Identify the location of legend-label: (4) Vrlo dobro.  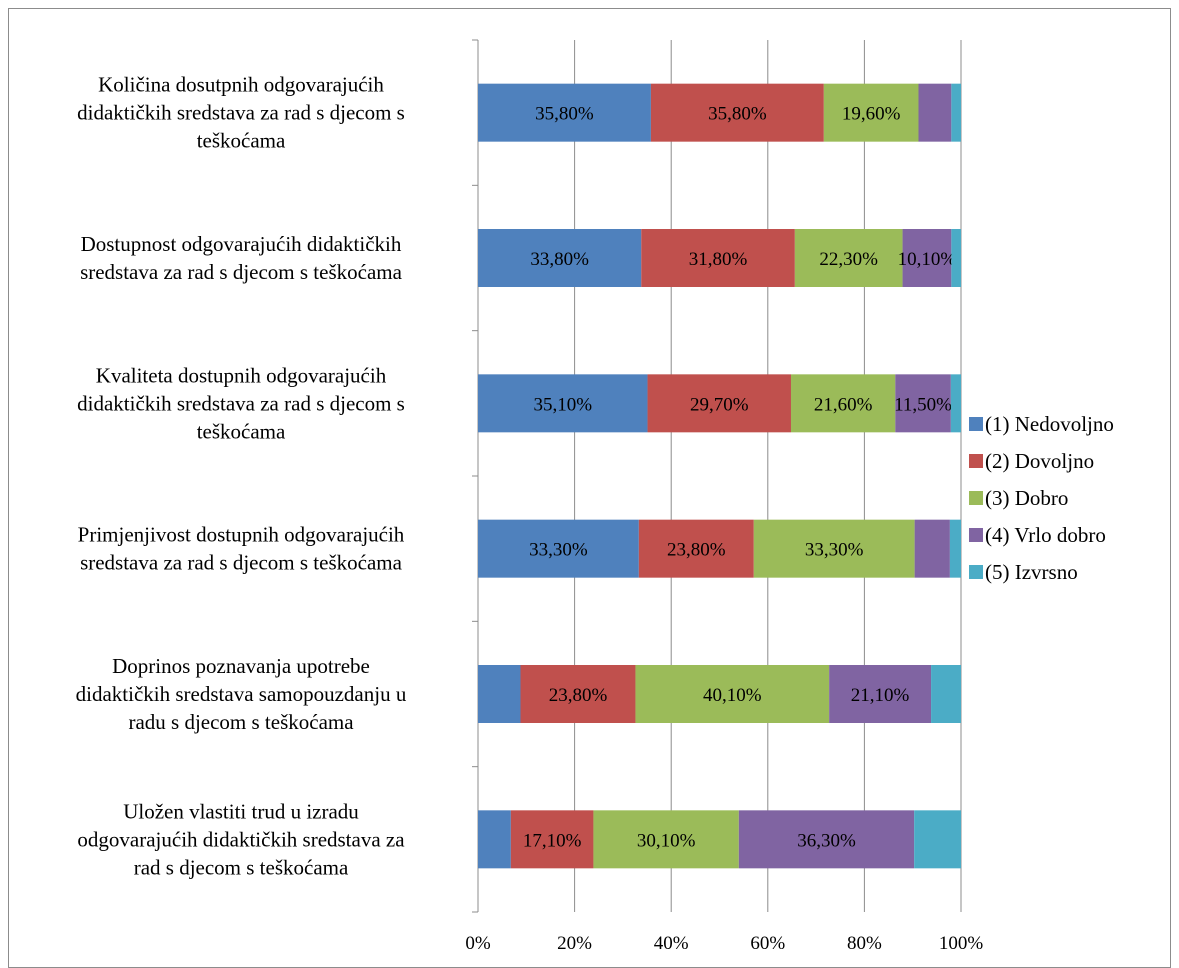
(1045, 535).